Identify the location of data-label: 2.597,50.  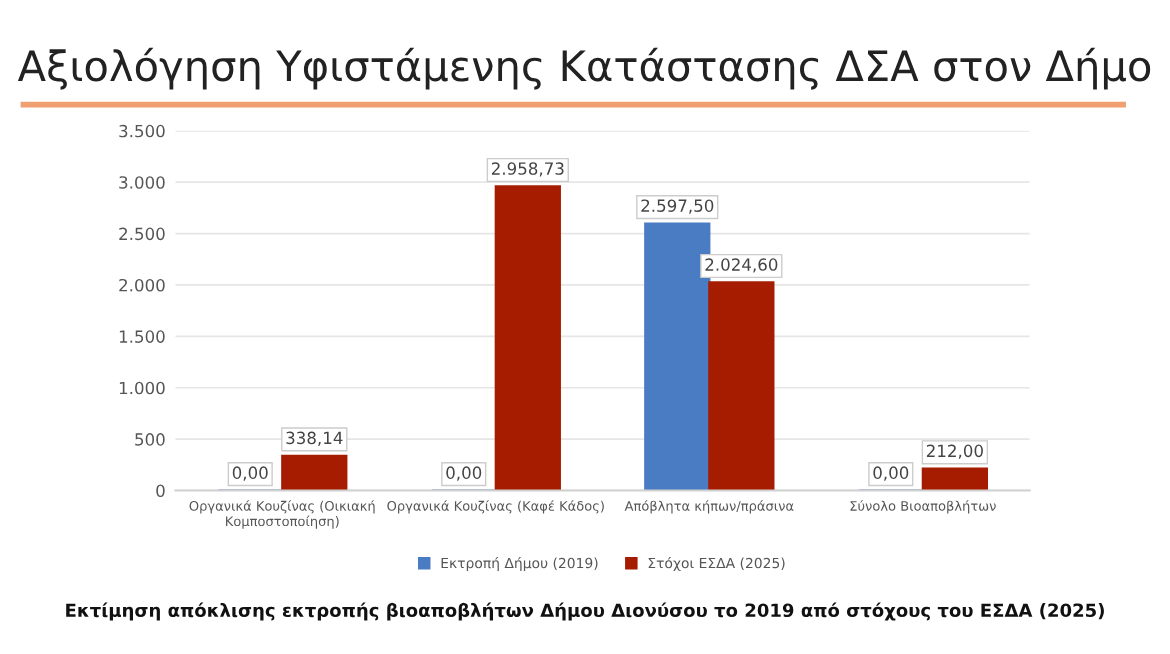
(677, 206).